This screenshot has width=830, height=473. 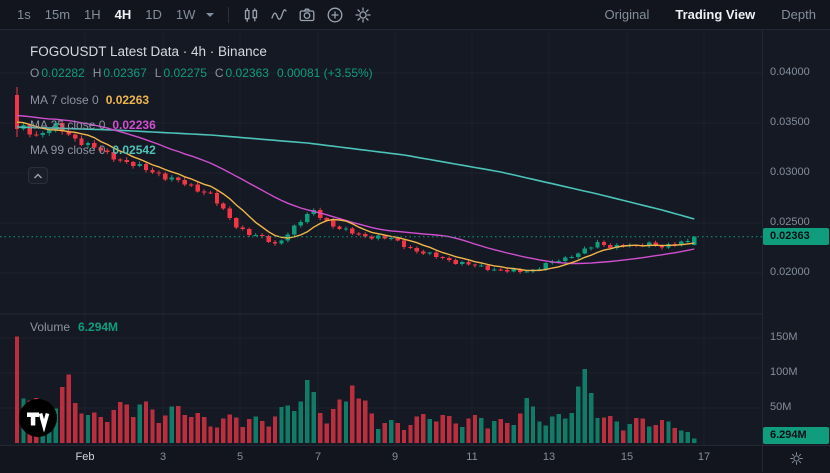 I want to click on volume-tick-label: 100M, so click(x=784, y=372).